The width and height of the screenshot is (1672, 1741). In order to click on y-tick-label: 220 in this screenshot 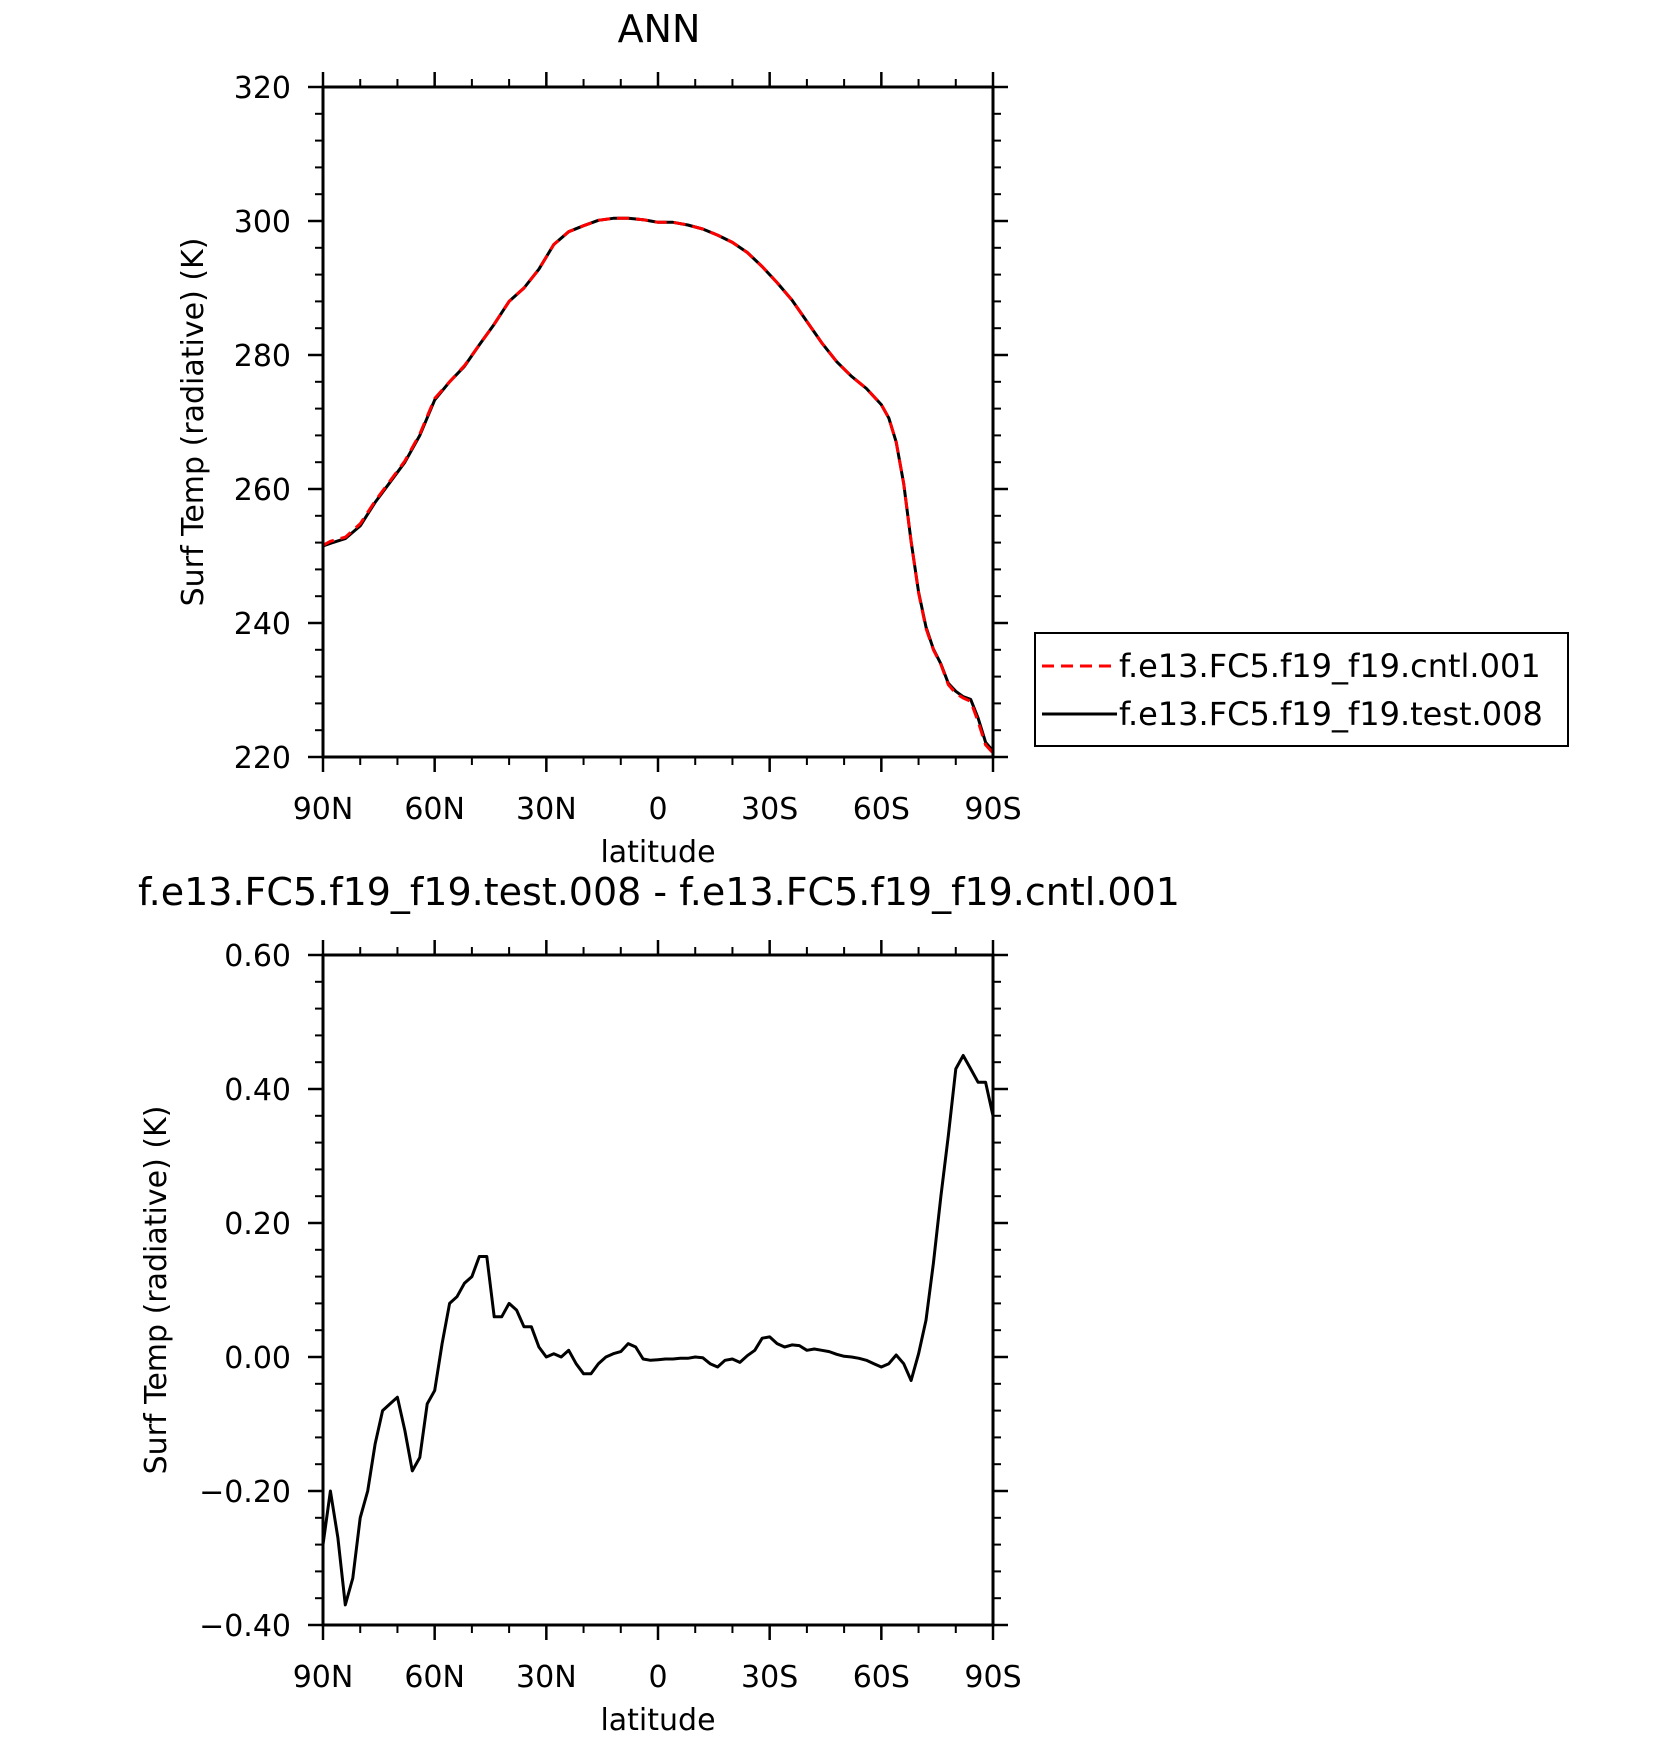, I will do `click(262, 758)`.